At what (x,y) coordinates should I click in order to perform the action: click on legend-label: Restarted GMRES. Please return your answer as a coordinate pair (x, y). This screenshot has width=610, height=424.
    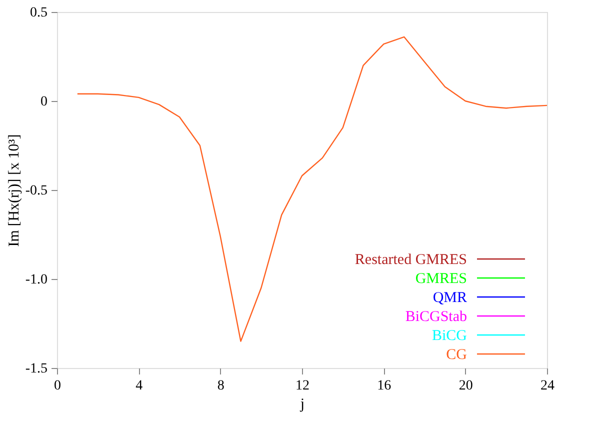
    Looking at the image, I should click on (410, 260).